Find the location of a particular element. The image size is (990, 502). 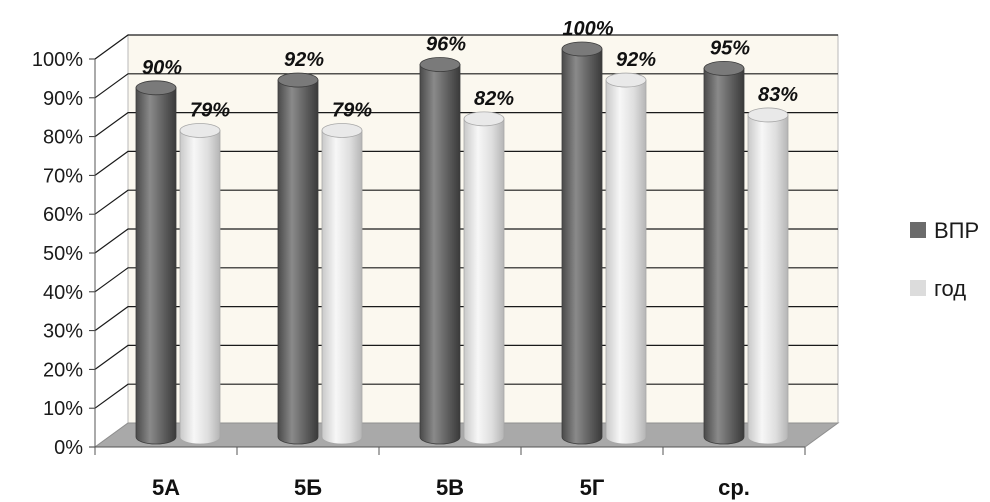

y-tick-label: 70% is located at coordinates (63, 176).